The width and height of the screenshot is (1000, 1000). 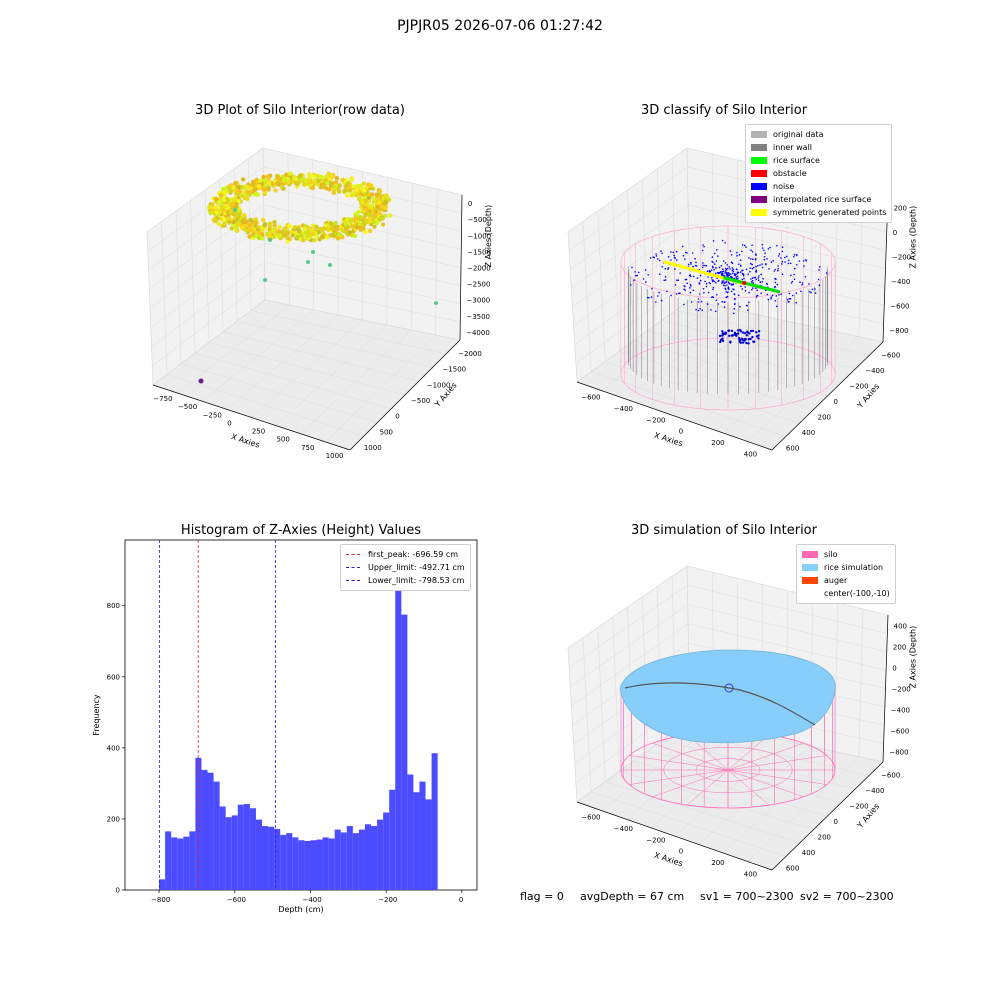 What do you see at coordinates (500, 26) in the screenshot?
I see `figure-suptitle: PJPJR05 2026-07-06 01:27:42` at bounding box center [500, 26].